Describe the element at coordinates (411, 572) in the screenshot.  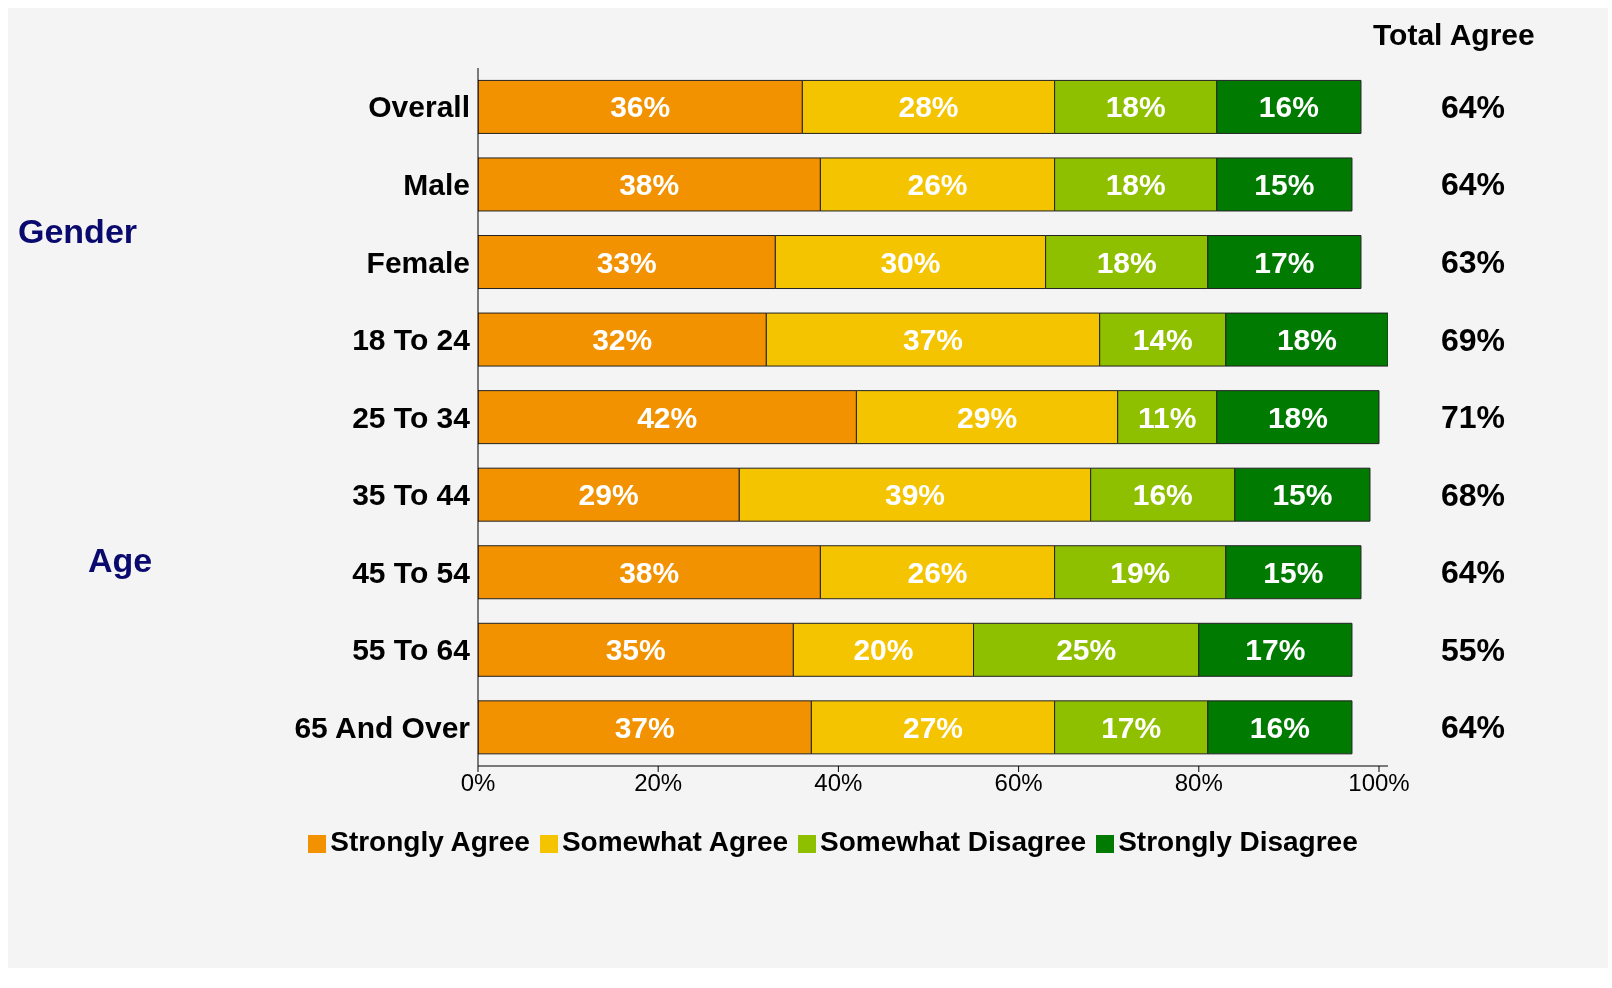
I see `y-tick-label: 45 To 54` at that location.